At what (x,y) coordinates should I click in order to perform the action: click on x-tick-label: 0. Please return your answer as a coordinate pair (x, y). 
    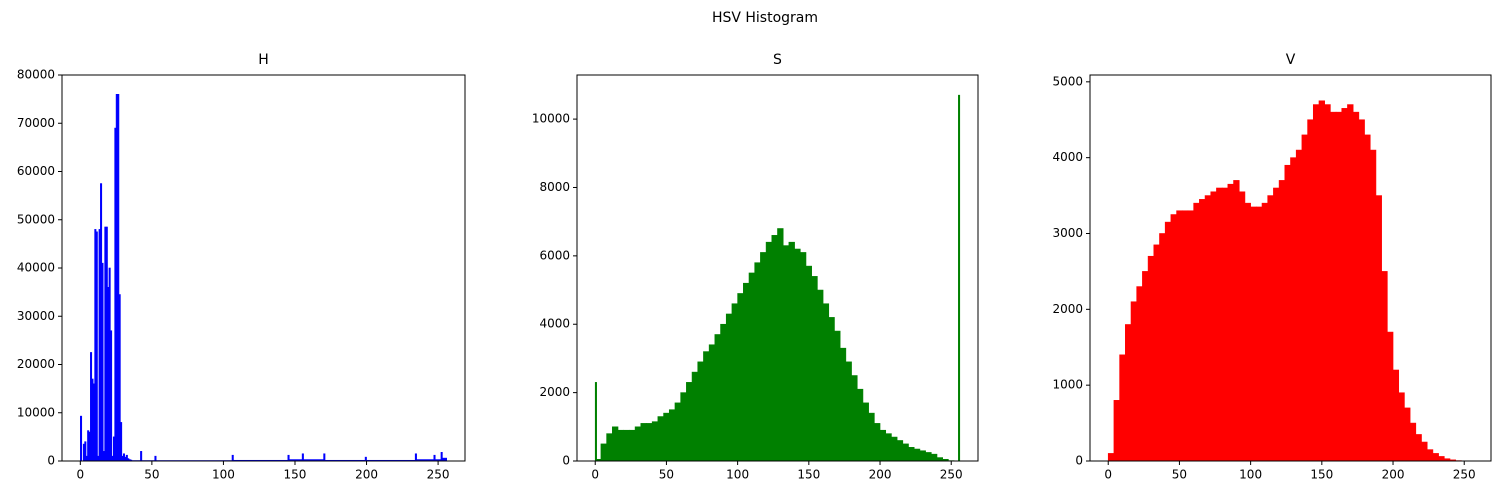
    Looking at the image, I should click on (1108, 475).